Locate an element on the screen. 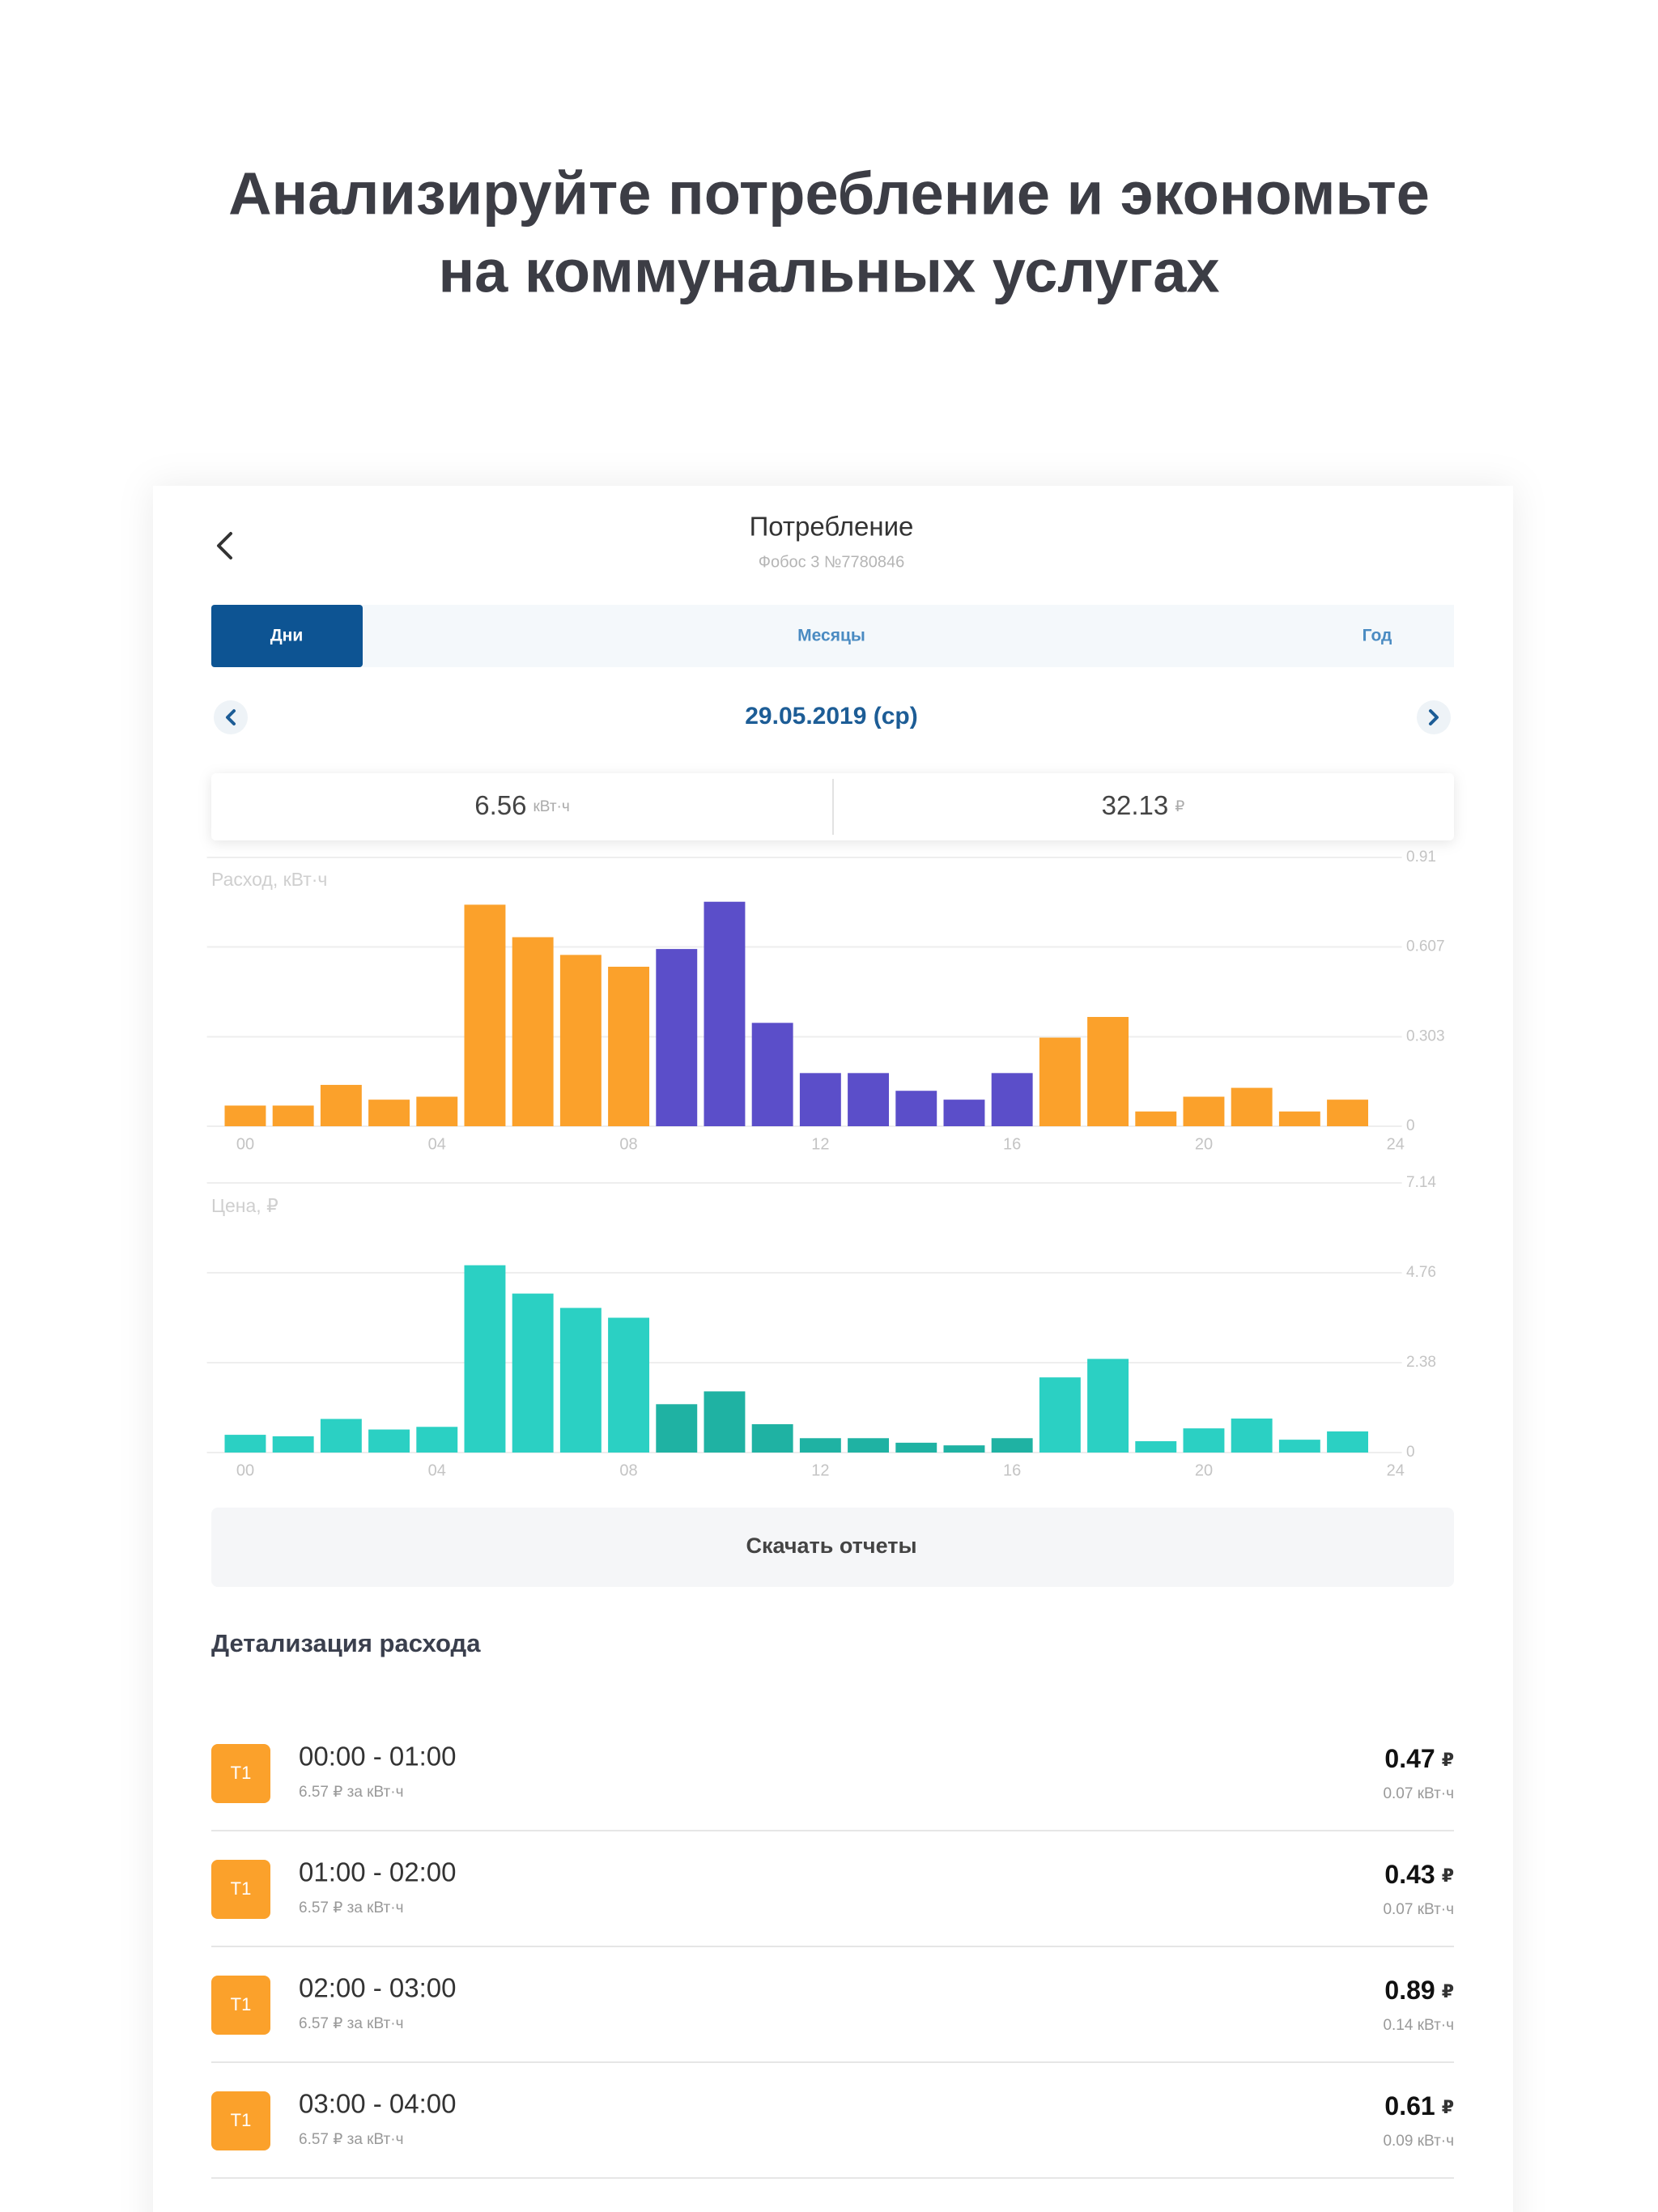  summary-item: 32.13 ₽ is located at coordinates (1143, 805).